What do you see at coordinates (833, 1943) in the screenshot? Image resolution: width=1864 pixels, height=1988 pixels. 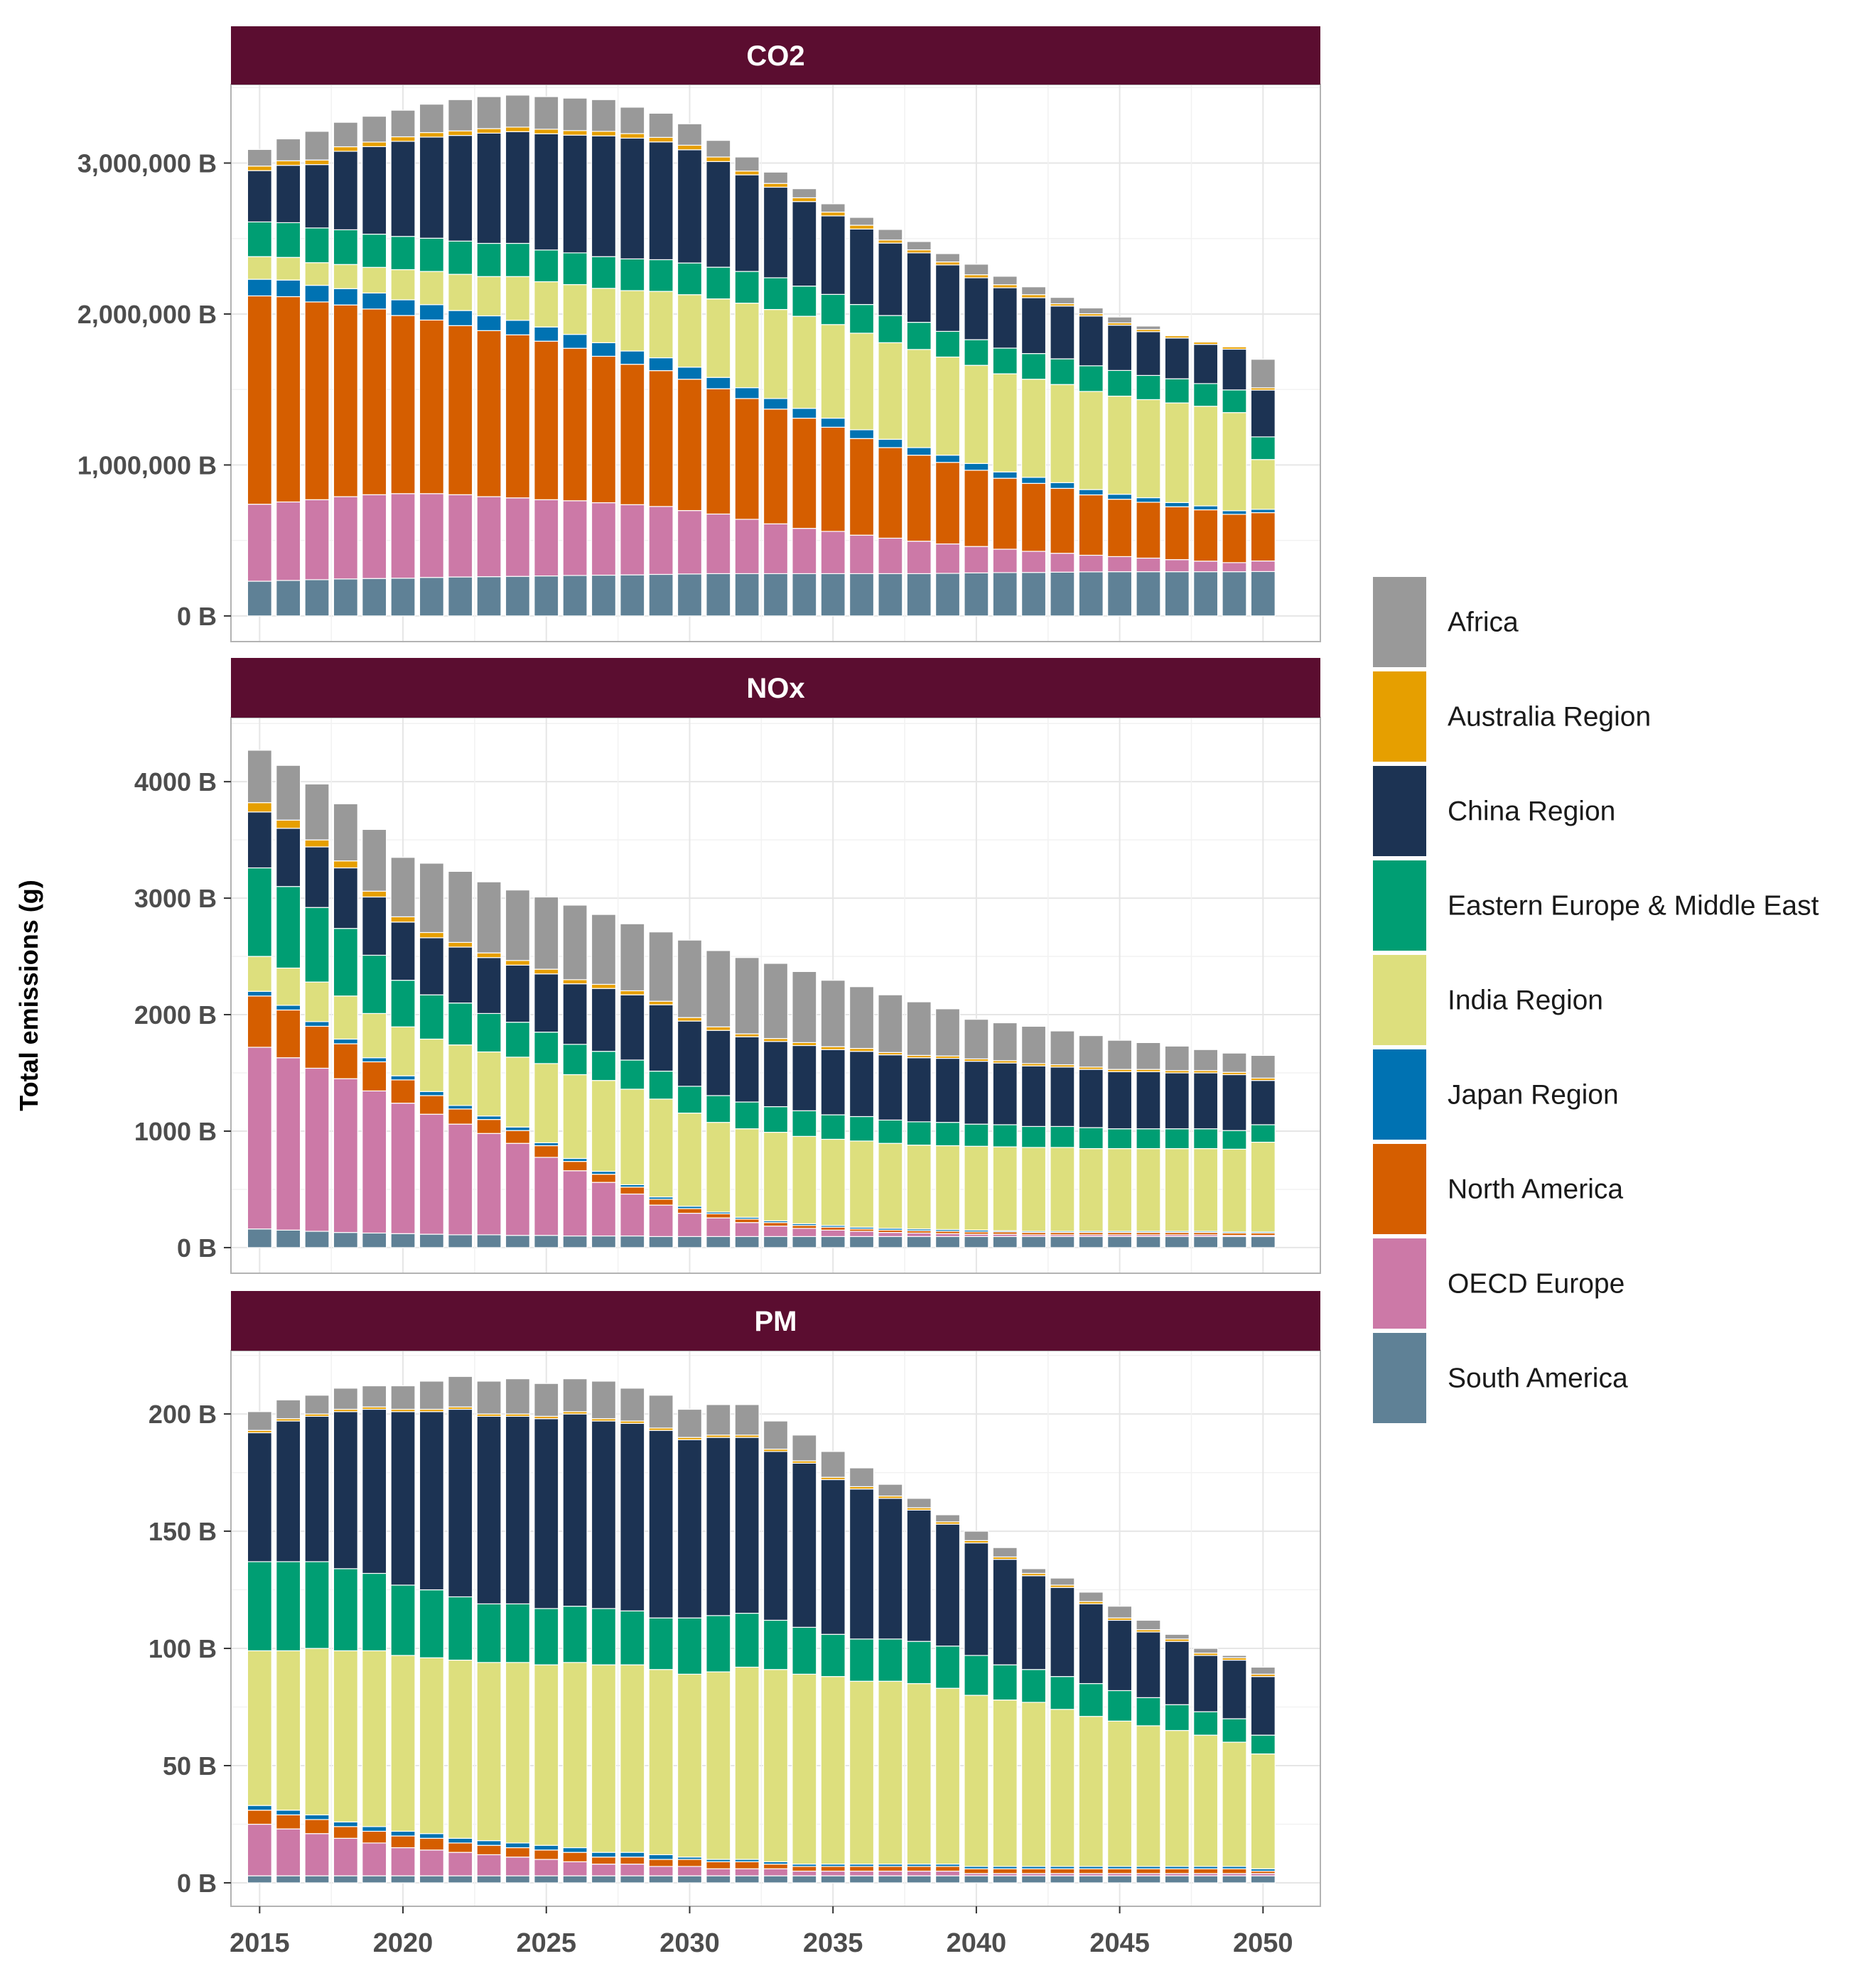 I see `x-tick-label: 2035` at bounding box center [833, 1943].